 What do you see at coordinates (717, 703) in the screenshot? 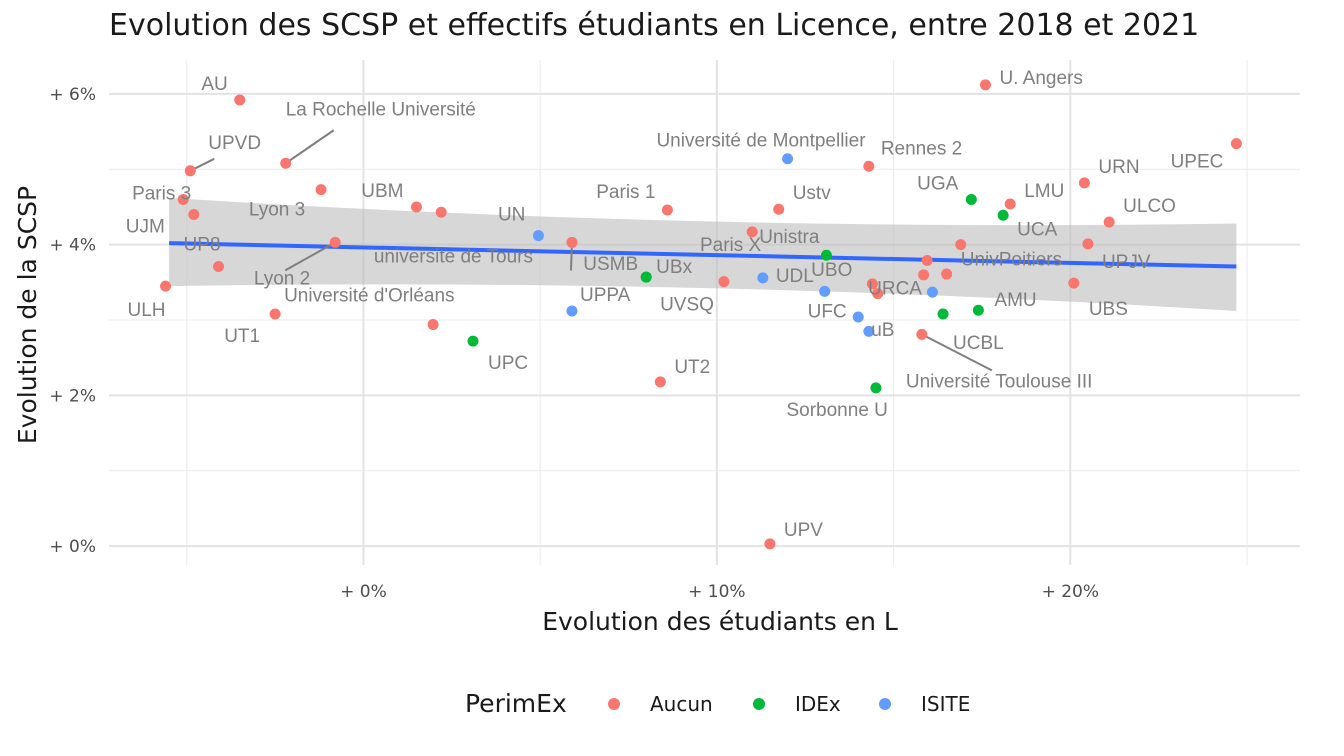
I see `legend: PerimEx Aucun IDEx ISITE` at bounding box center [717, 703].